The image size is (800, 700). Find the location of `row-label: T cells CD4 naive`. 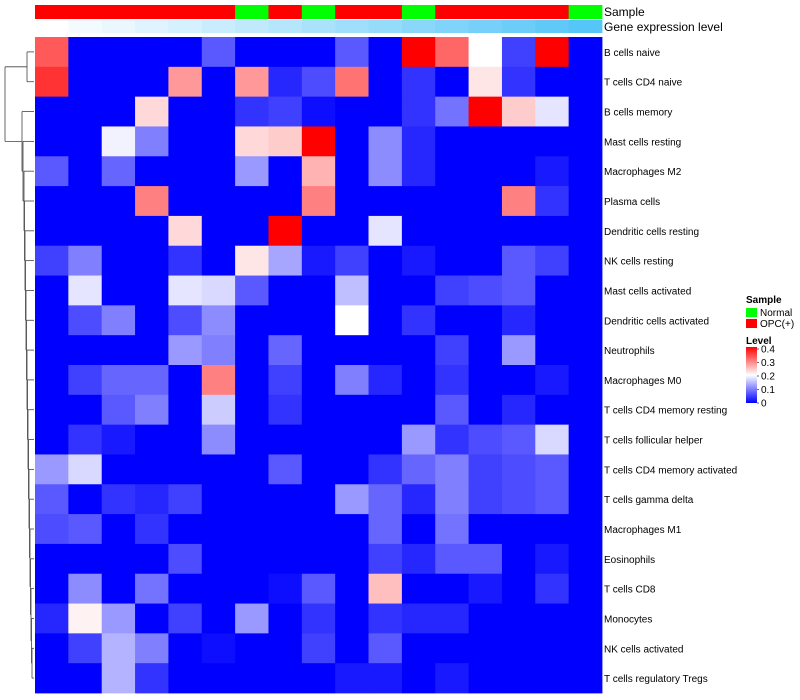

row-label: T cells CD4 naive is located at coordinates (643, 83).